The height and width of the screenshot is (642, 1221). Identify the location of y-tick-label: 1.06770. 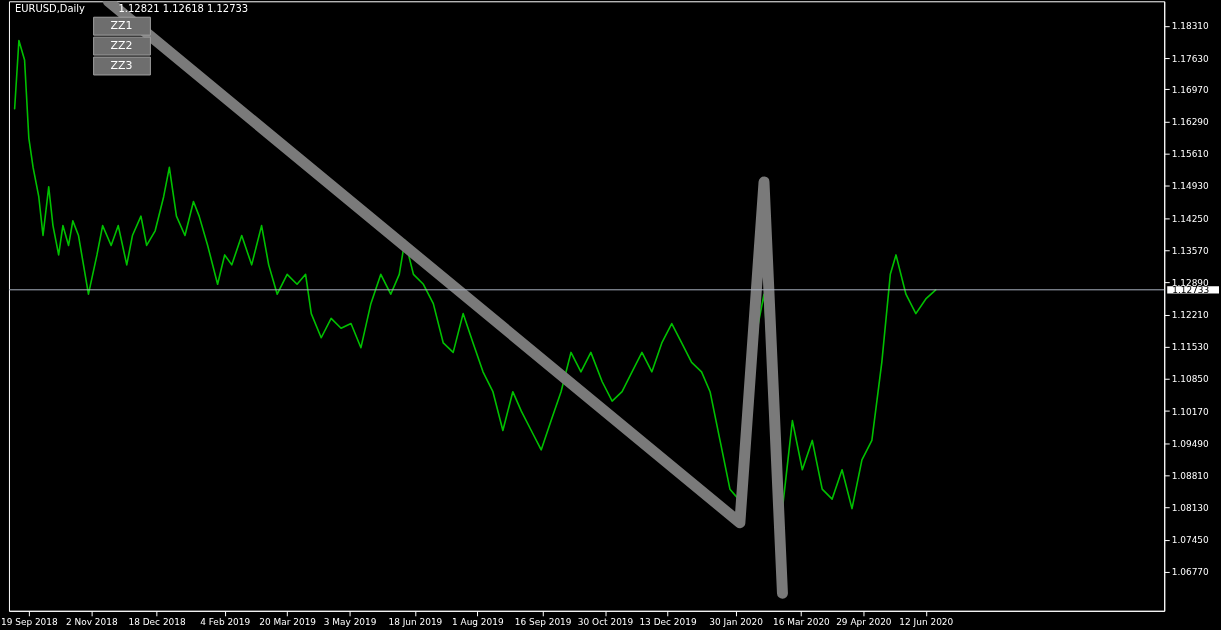
(1190, 572).